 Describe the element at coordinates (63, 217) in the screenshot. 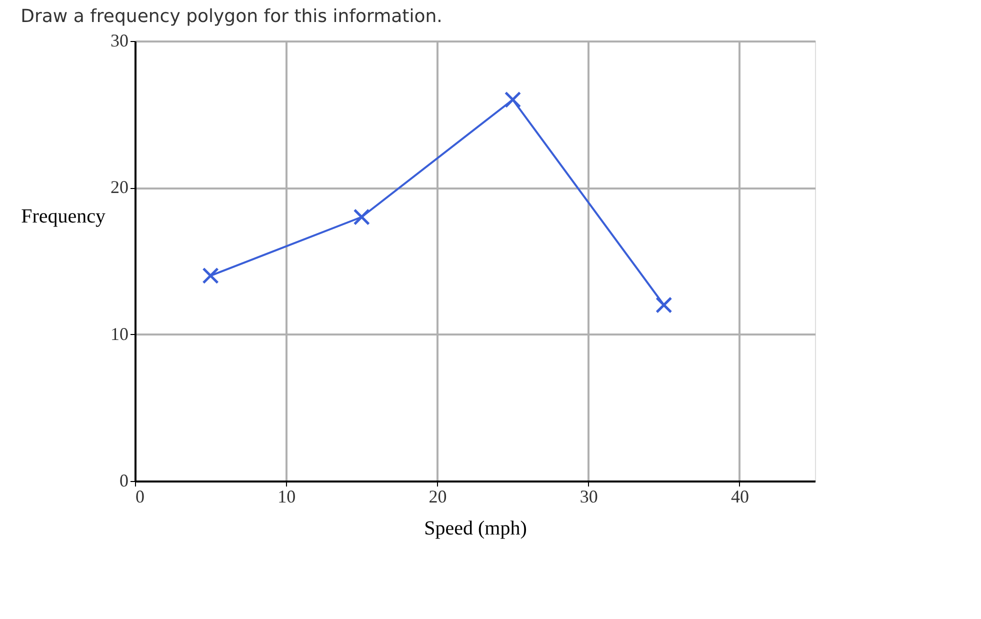

I see `y-axis-title: Frequency` at that location.